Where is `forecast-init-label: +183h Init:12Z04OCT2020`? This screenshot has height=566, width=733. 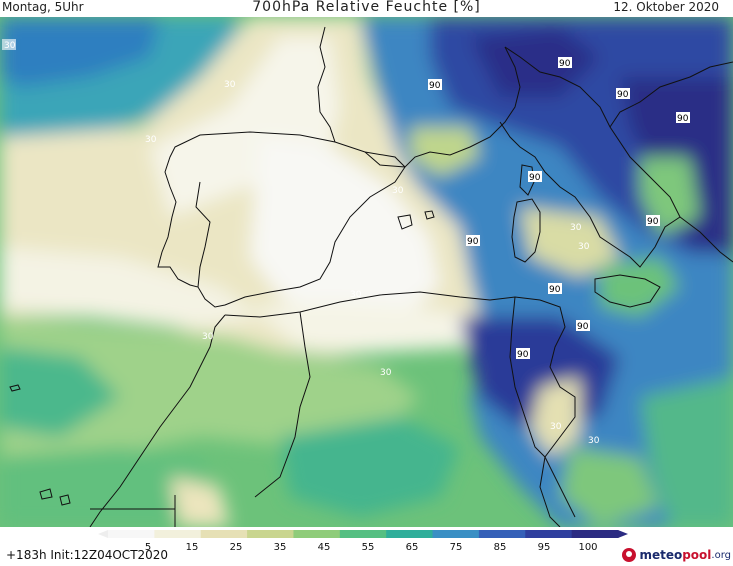 forecast-init-label: +183h Init:12Z04OCT2020 is located at coordinates (87, 555).